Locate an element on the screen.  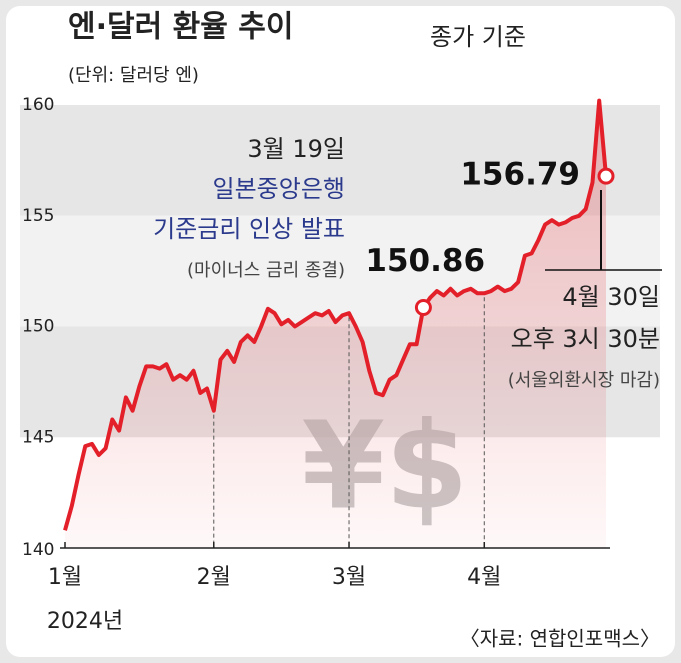
year-label: 2024년 is located at coordinates (85, 621).